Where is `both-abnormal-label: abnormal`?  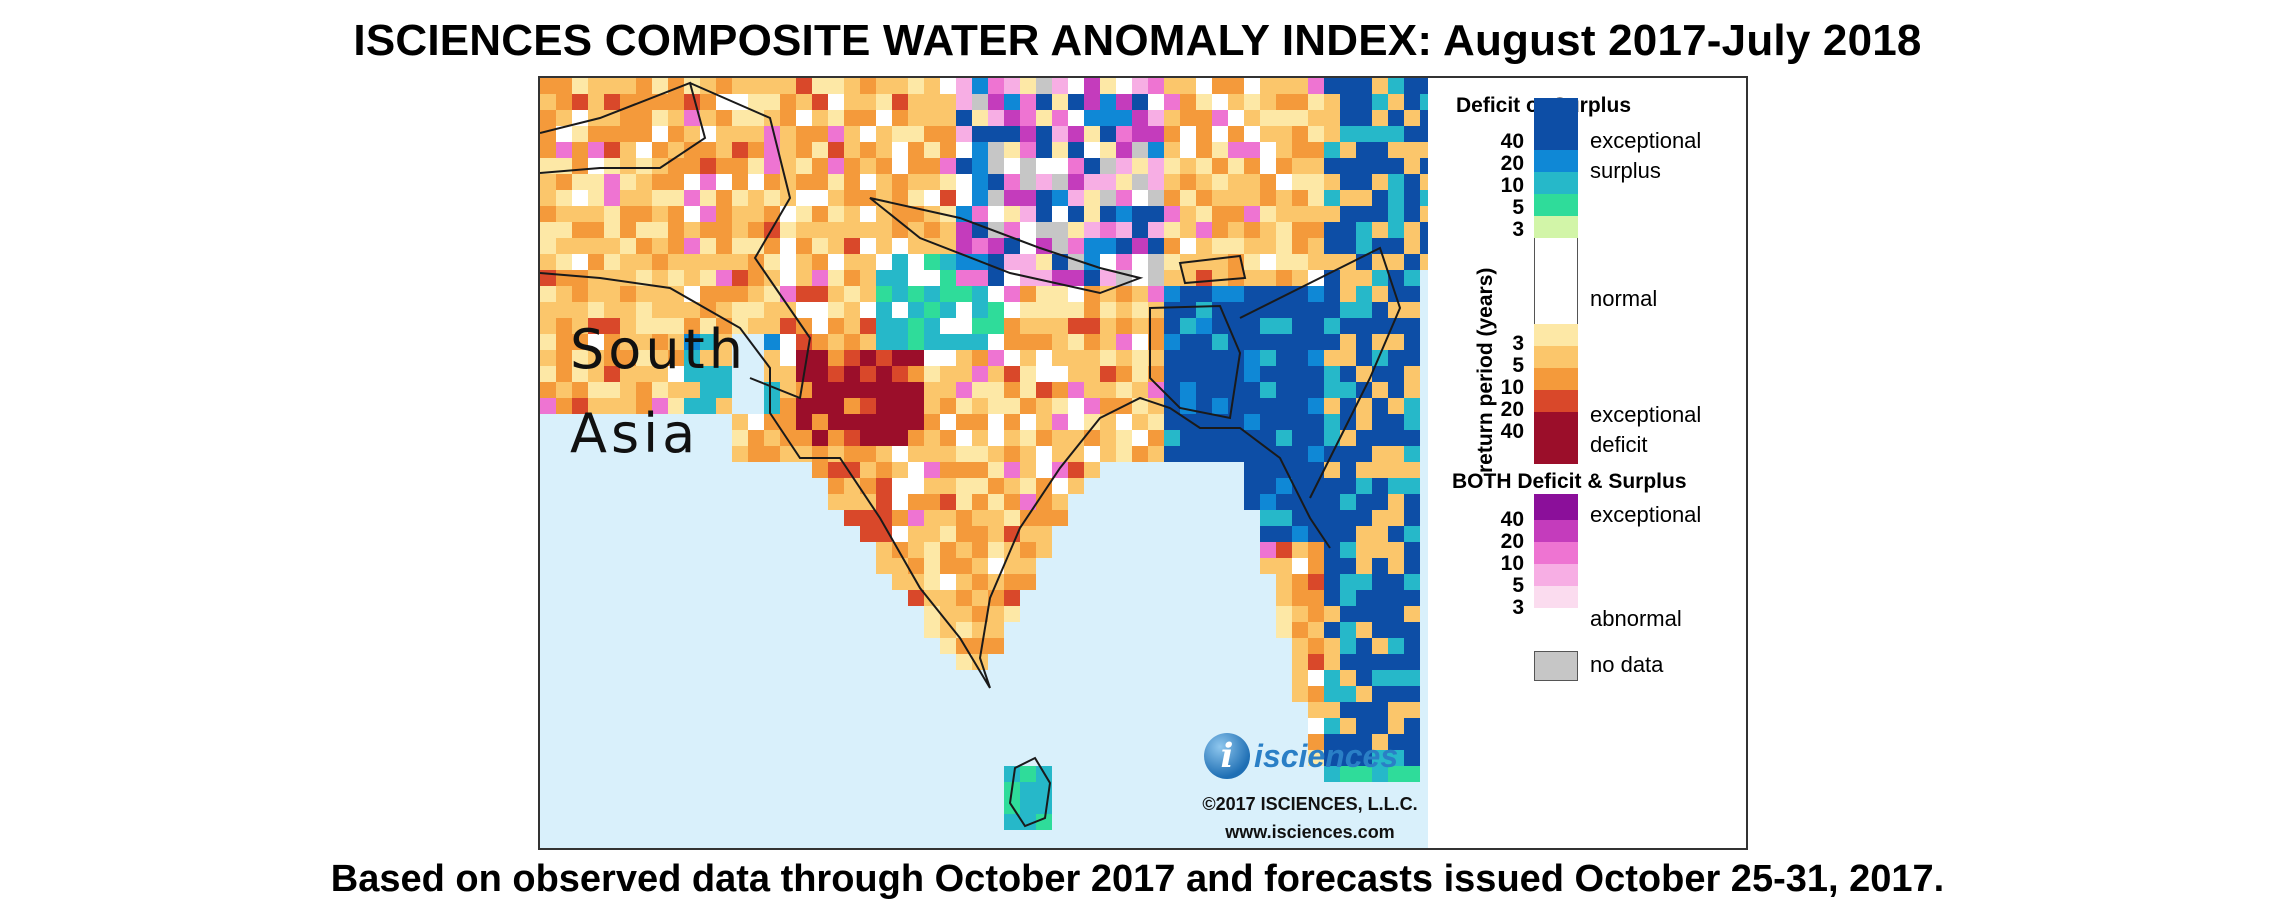 both-abnormal-label: abnormal is located at coordinates (1636, 618).